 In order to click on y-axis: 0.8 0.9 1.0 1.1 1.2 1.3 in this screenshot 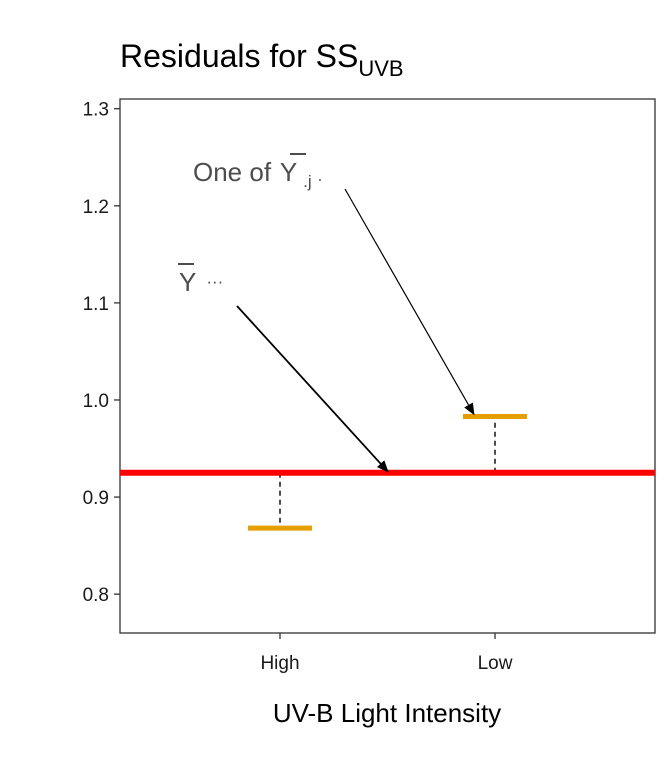, I will do `click(101, 353)`.